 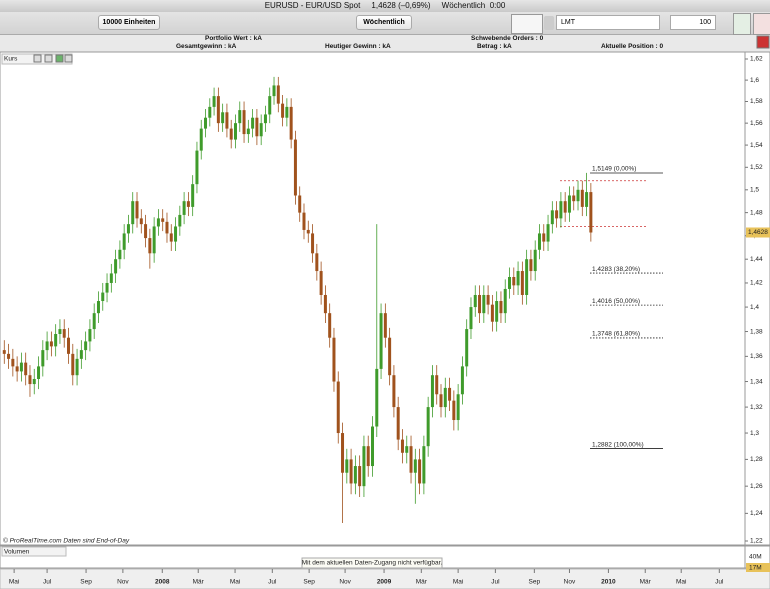 What do you see at coordinates (693, 22) in the screenshot?
I see `quantity-field: 100` at bounding box center [693, 22].